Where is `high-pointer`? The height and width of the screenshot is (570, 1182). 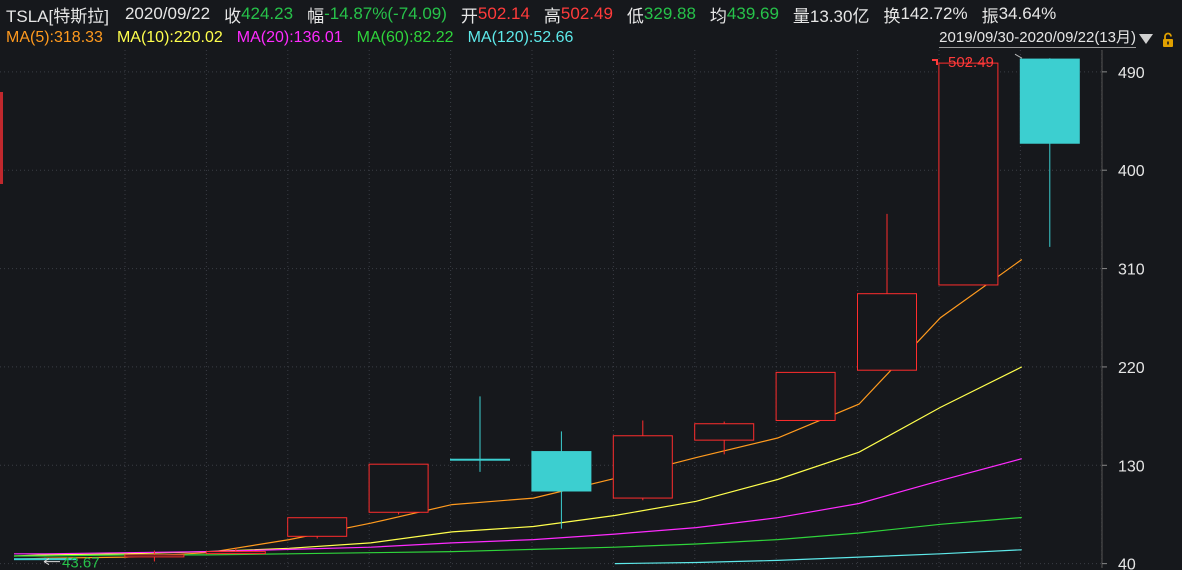
high-pointer is located at coordinates (1018, 56).